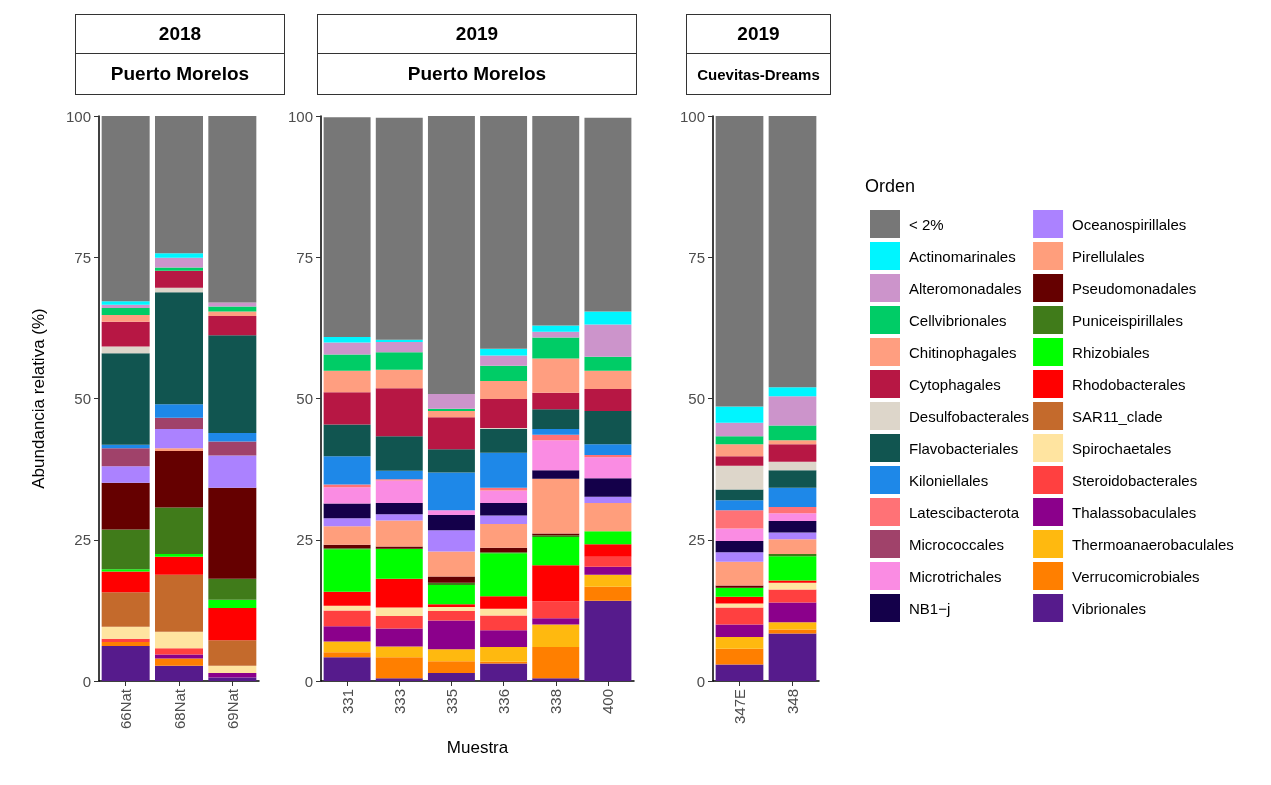 Image resolution: width=1271 pixels, height=785 pixels. What do you see at coordinates (1135, 480) in the screenshot?
I see `legend-label: Steroidobacterales` at bounding box center [1135, 480].